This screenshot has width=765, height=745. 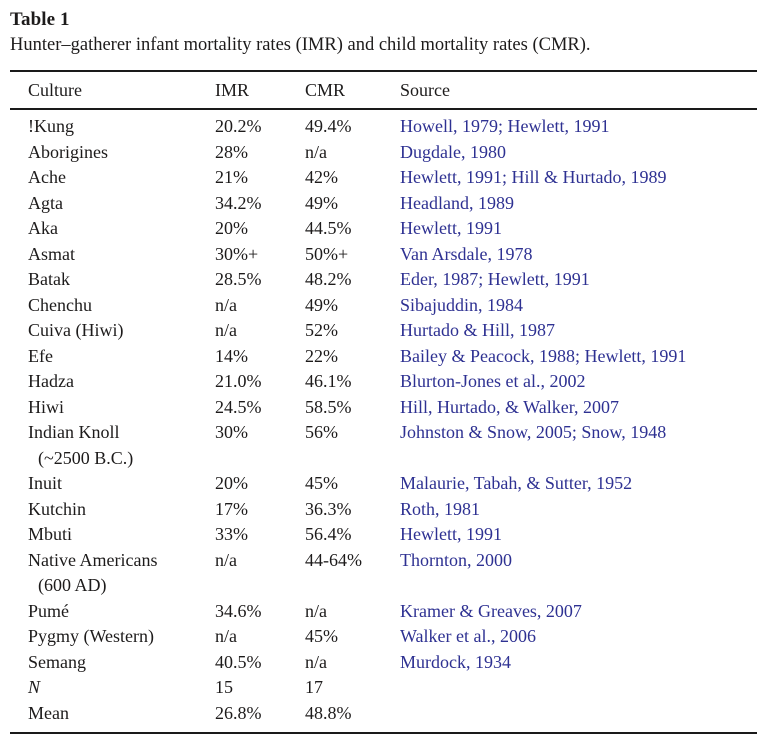 What do you see at coordinates (47, 177) in the screenshot?
I see `culture-cell: Ache` at bounding box center [47, 177].